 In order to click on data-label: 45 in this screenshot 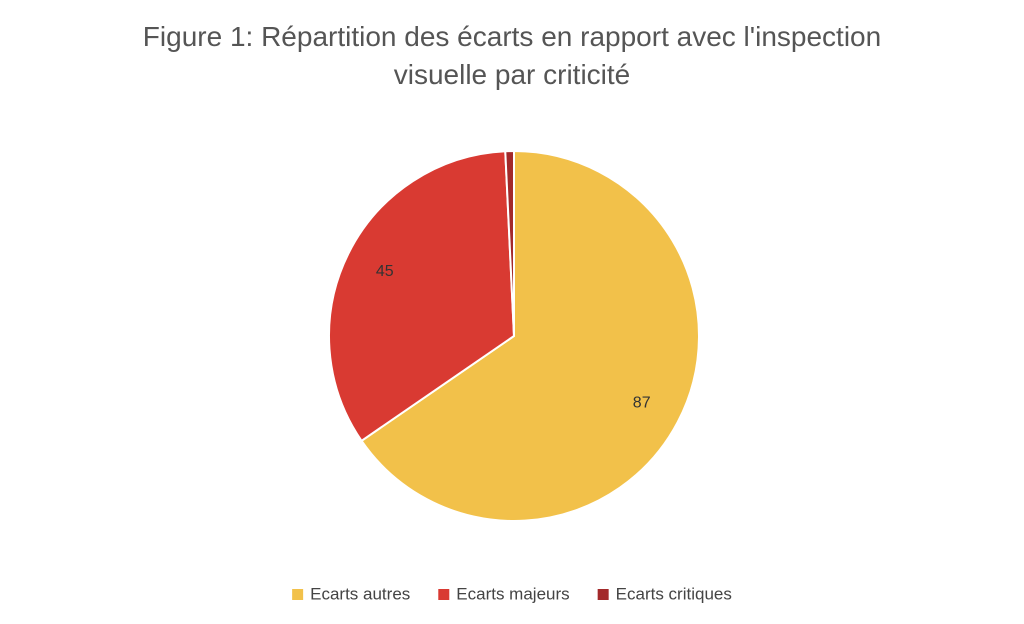, I will do `click(385, 271)`.